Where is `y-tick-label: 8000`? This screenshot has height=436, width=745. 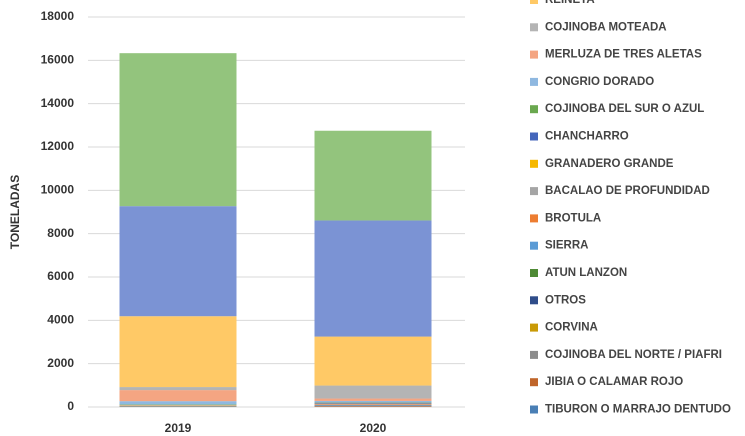
y-tick-label: 8000 is located at coordinates (60, 233).